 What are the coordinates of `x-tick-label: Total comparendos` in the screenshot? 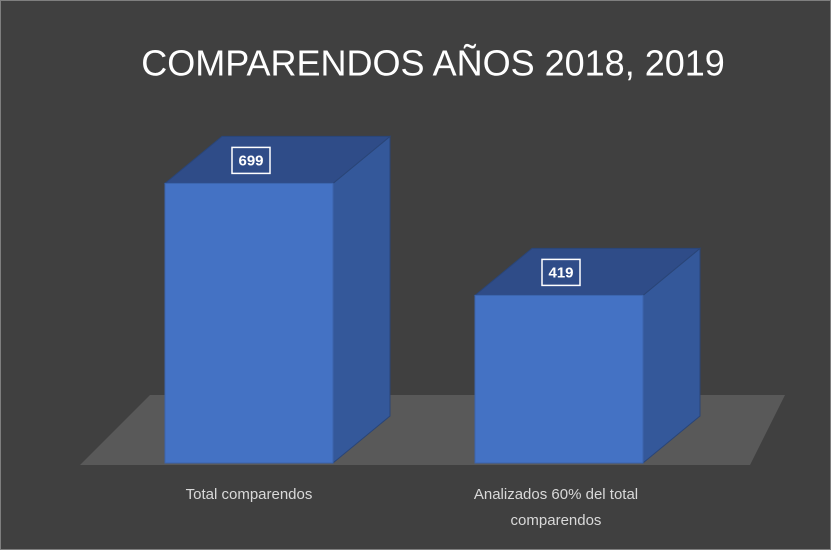 It's located at (249, 494).